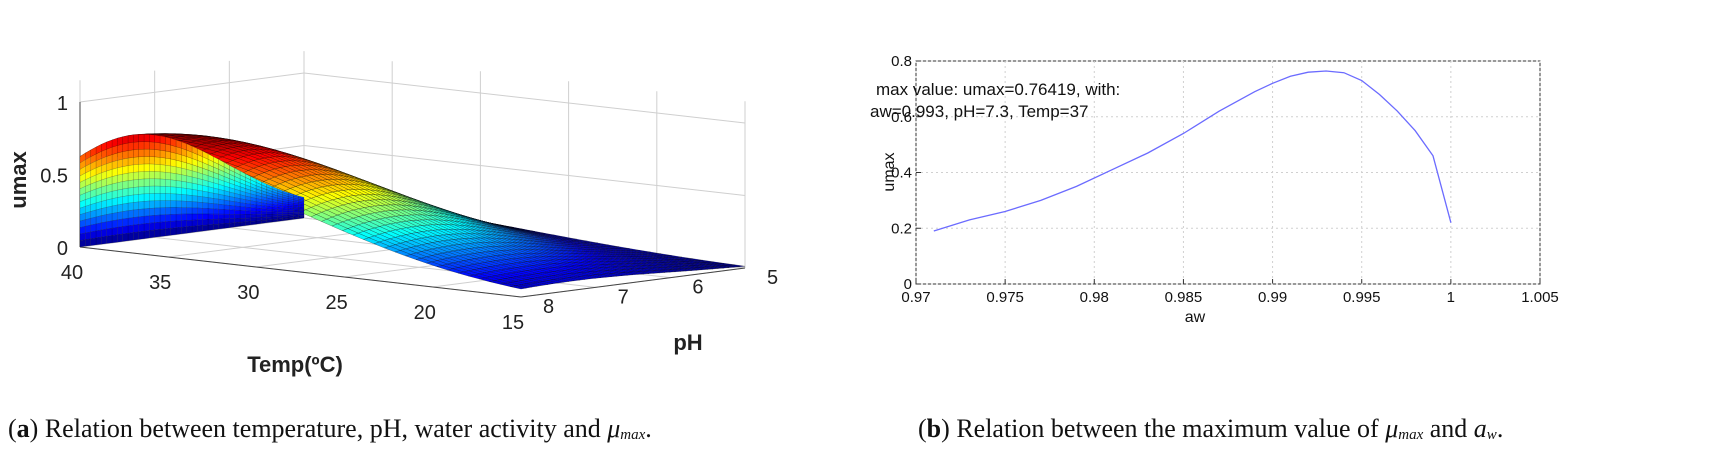 The image size is (1720, 462). Describe the element at coordinates (1540, 297) in the screenshot. I see `x-tick-label: 1.005` at that location.